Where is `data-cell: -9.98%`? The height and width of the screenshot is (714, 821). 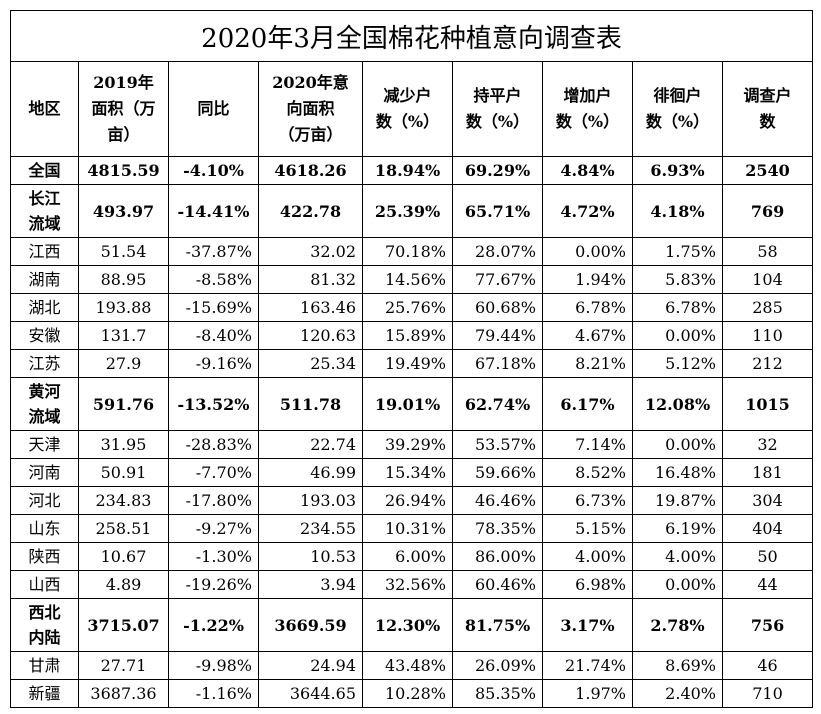
data-cell: -9.98% is located at coordinates (213, 665).